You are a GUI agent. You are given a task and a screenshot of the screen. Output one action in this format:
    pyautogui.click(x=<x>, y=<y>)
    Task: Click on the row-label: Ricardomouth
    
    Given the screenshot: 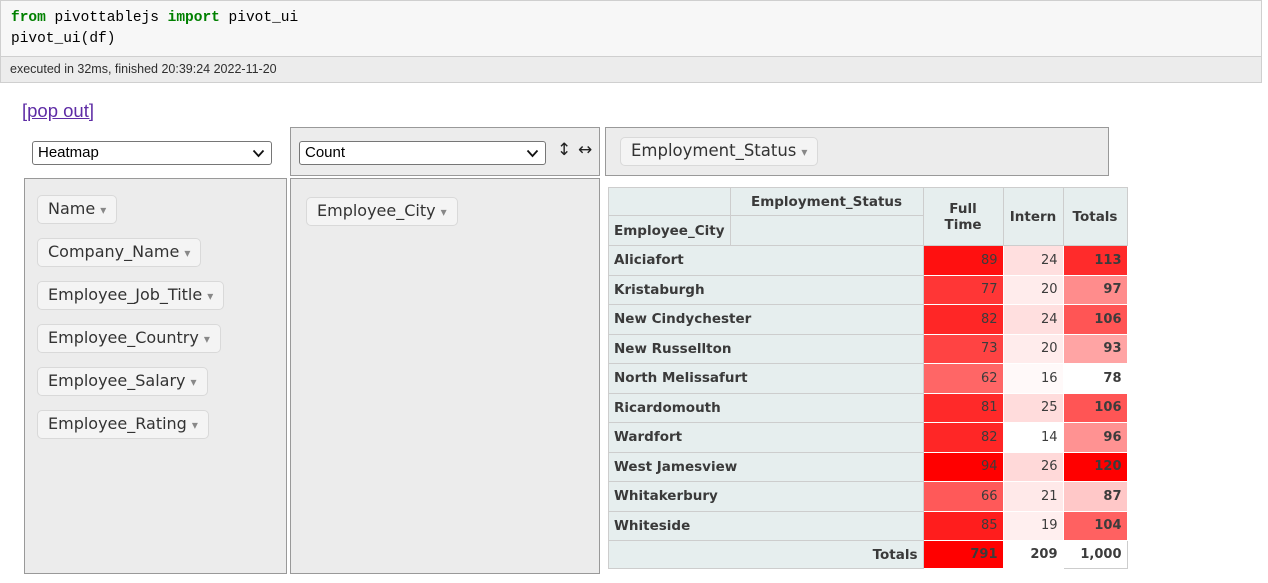 What is the action you would take?
    pyautogui.click(x=766, y=407)
    